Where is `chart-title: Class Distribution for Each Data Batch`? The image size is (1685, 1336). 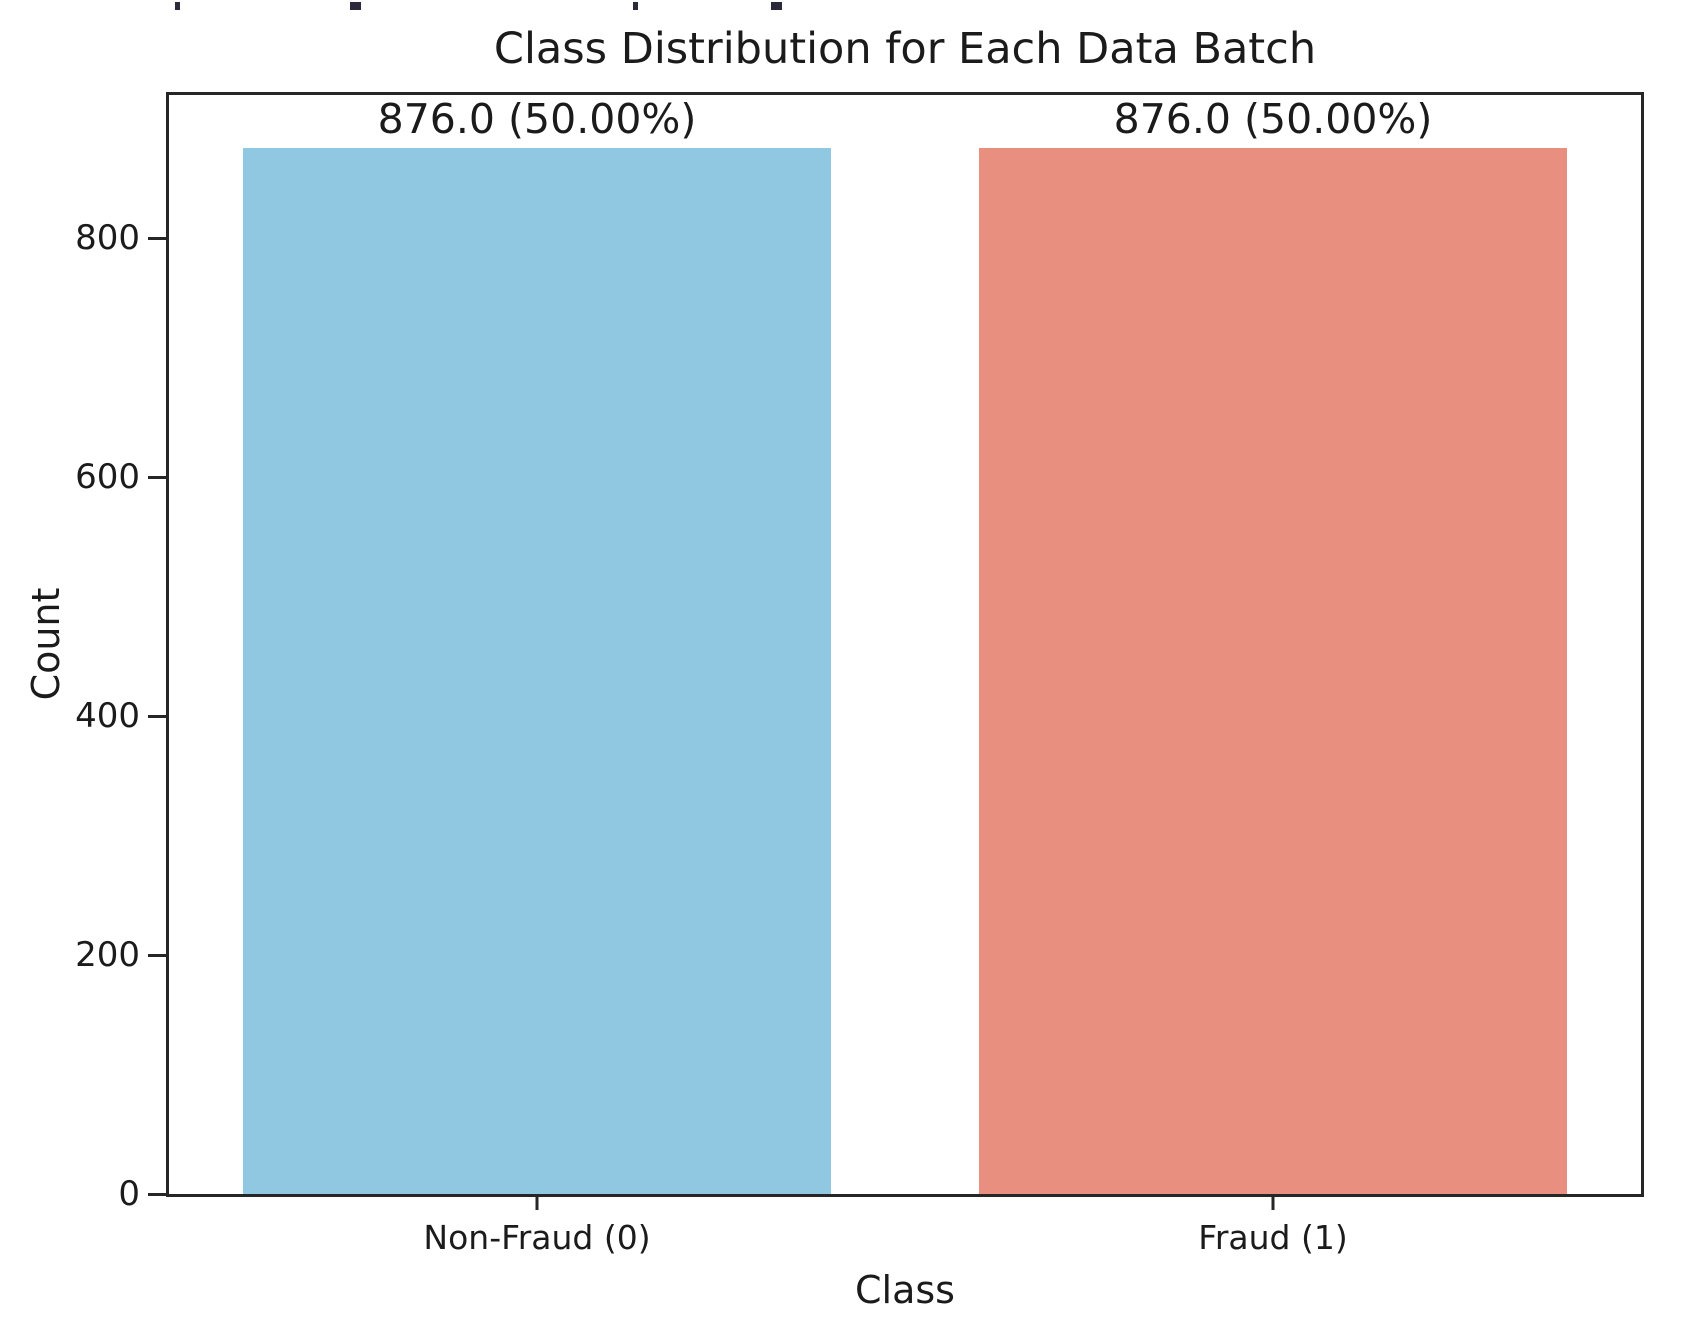
chart-title: Class Distribution for Each Data Batch is located at coordinates (905, 49).